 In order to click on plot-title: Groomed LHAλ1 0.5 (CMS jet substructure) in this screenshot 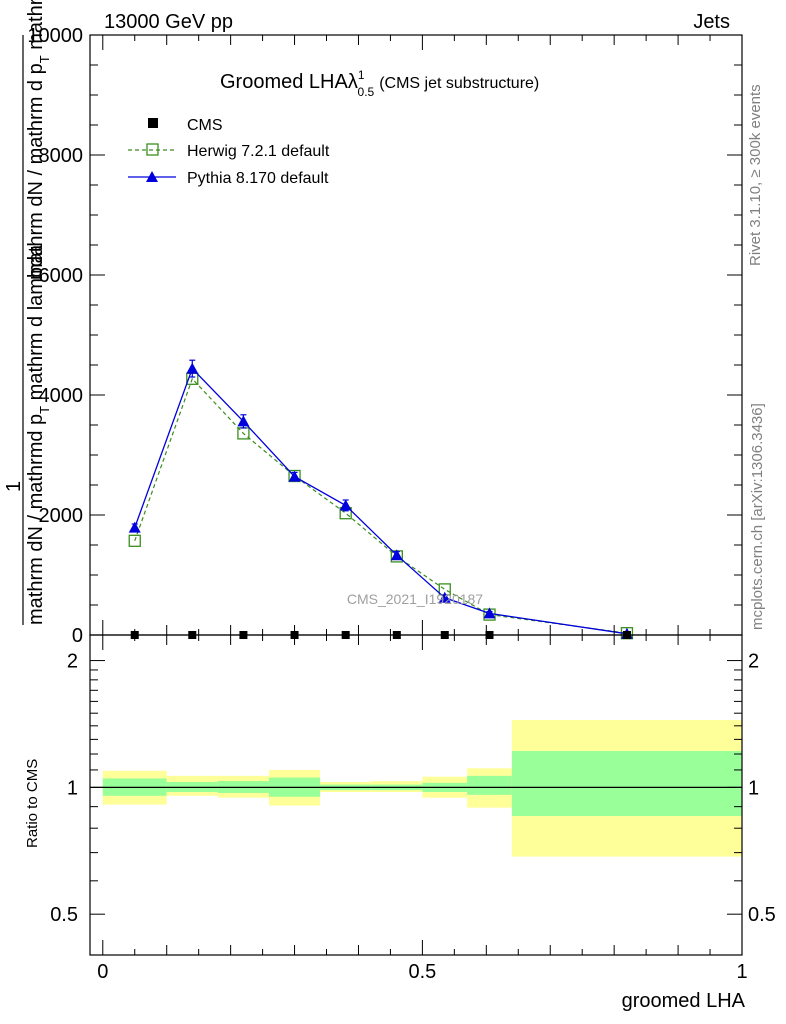, I will do `click(379, 83)`.